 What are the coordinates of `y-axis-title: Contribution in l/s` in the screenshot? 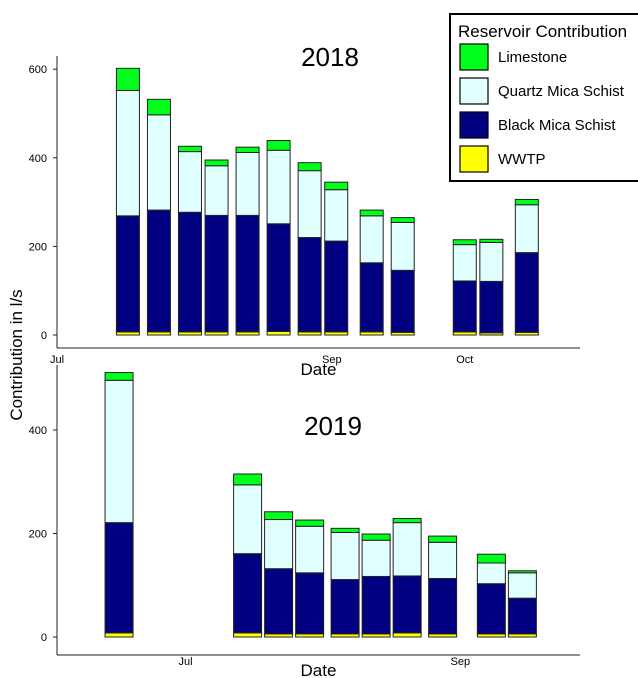 It's located at (16, 354).